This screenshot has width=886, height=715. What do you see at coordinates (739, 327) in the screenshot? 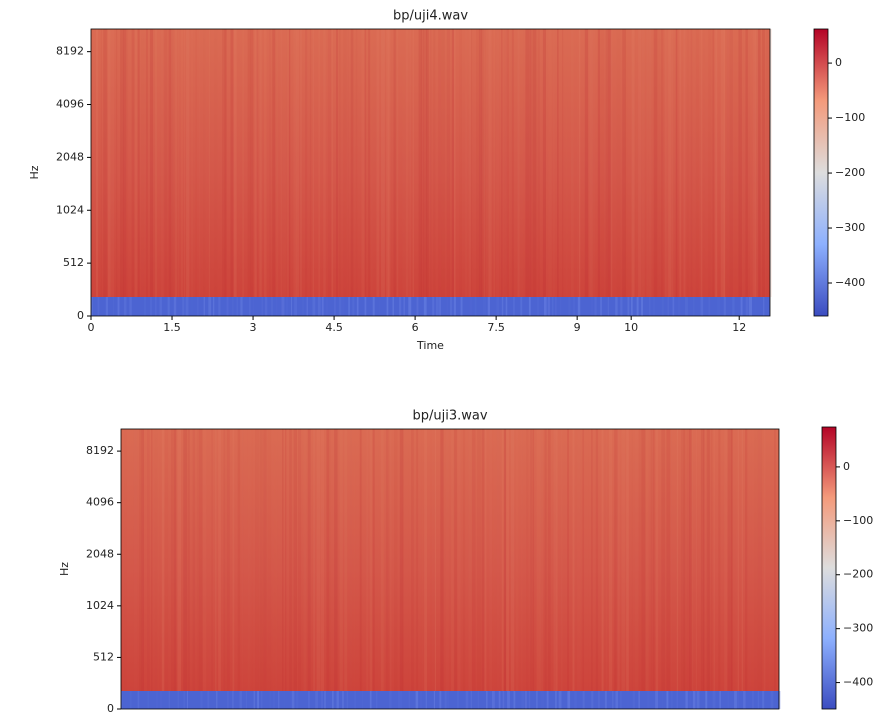
I see `x-tick-label: 12` at bounding box center [739, 327].